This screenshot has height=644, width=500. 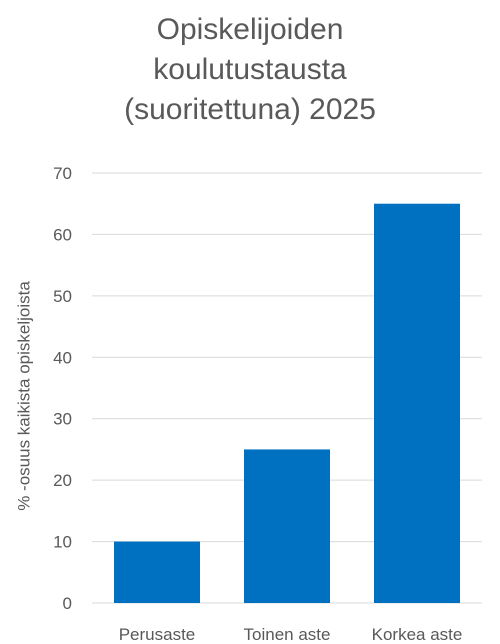 I want to click on bar-toinen-aste, so click(x=287, y=526).